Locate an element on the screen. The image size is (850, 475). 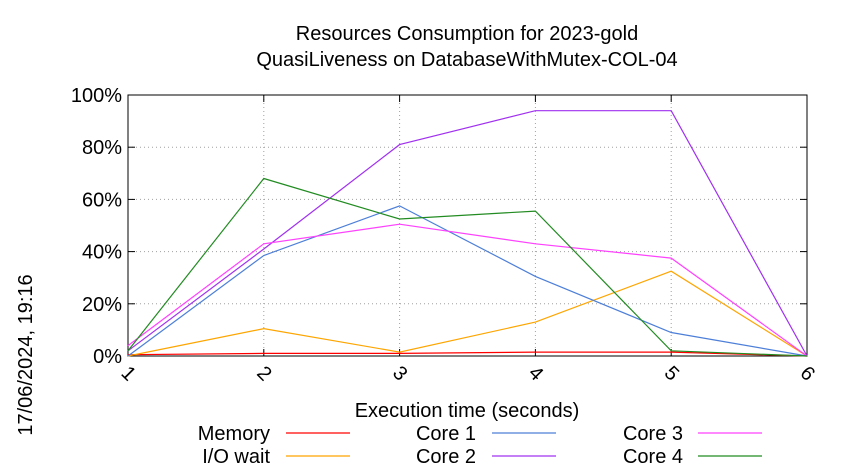
series-line-memory is located at coordinates (467, 354).